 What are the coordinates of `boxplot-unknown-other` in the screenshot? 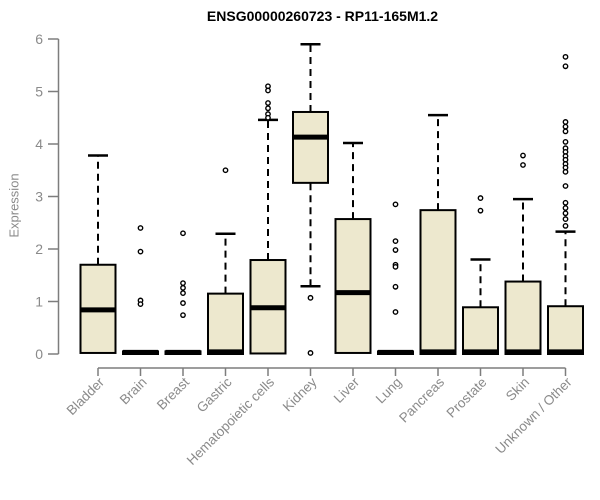 It's located at (565, 204).